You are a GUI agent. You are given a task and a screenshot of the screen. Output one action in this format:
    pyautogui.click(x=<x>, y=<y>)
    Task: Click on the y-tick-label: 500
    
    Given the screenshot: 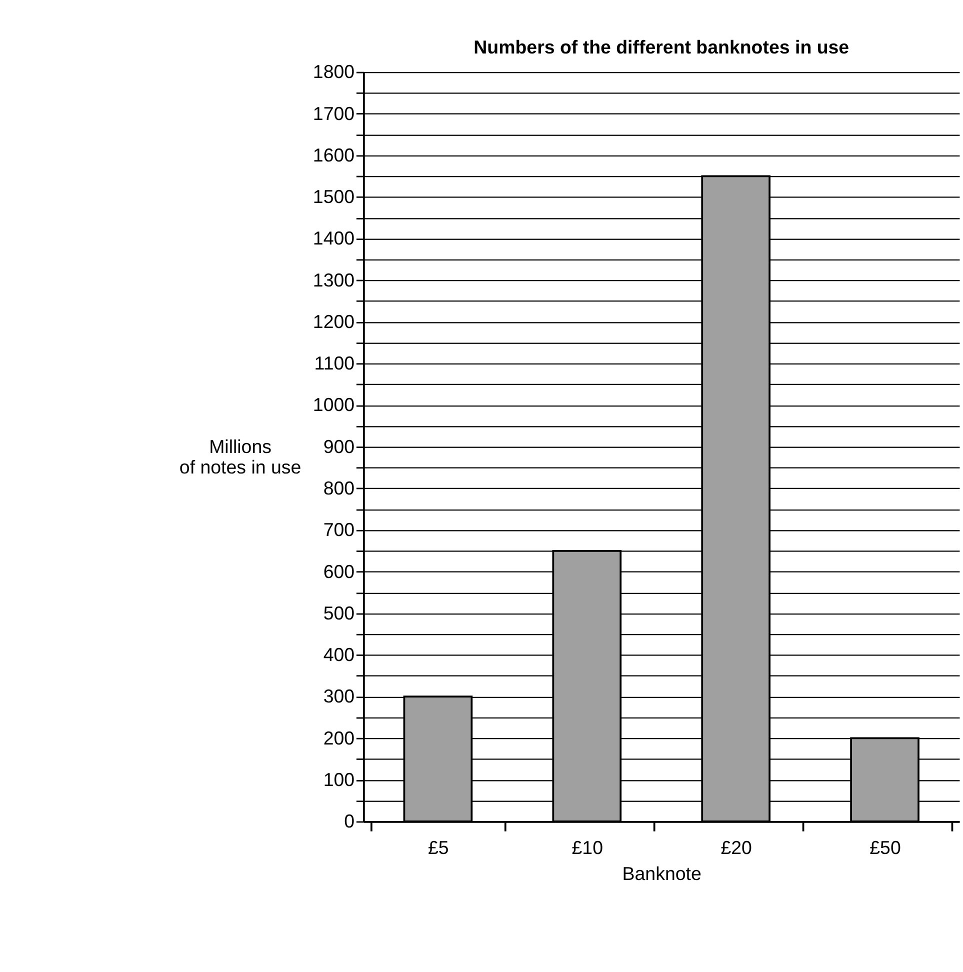 What is the action you would take?
    pyautogui.click(x=339, y=613)
    